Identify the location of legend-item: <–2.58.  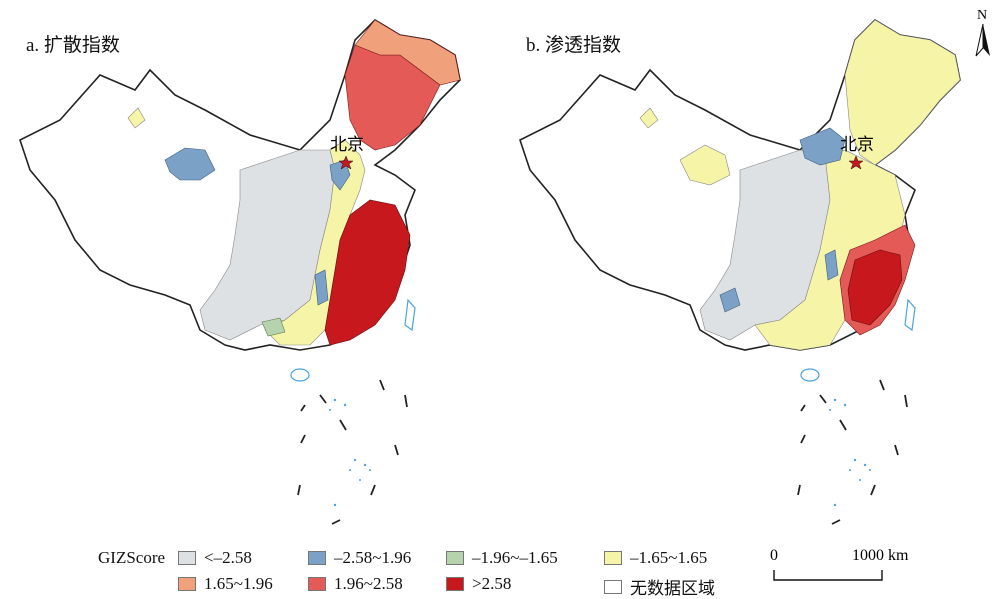
(215, 558).